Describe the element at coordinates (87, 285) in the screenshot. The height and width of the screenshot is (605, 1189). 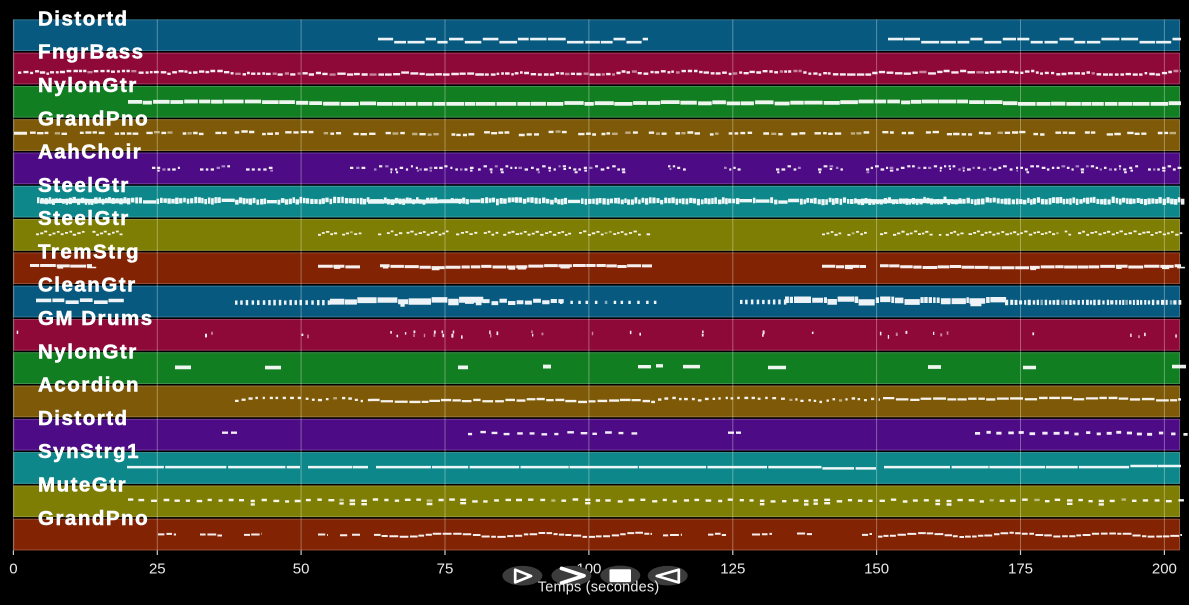
I see `svg-text: CleanGtr` at that location.